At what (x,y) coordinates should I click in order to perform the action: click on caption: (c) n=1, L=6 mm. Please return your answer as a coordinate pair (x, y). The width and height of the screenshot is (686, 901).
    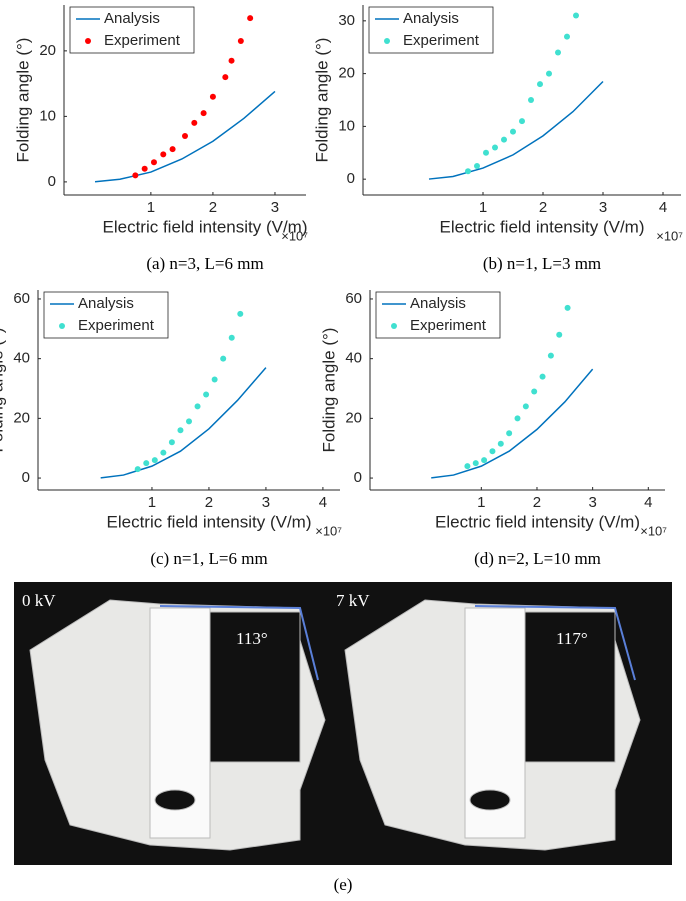
    Looking at the image, I should click on (208, 558).